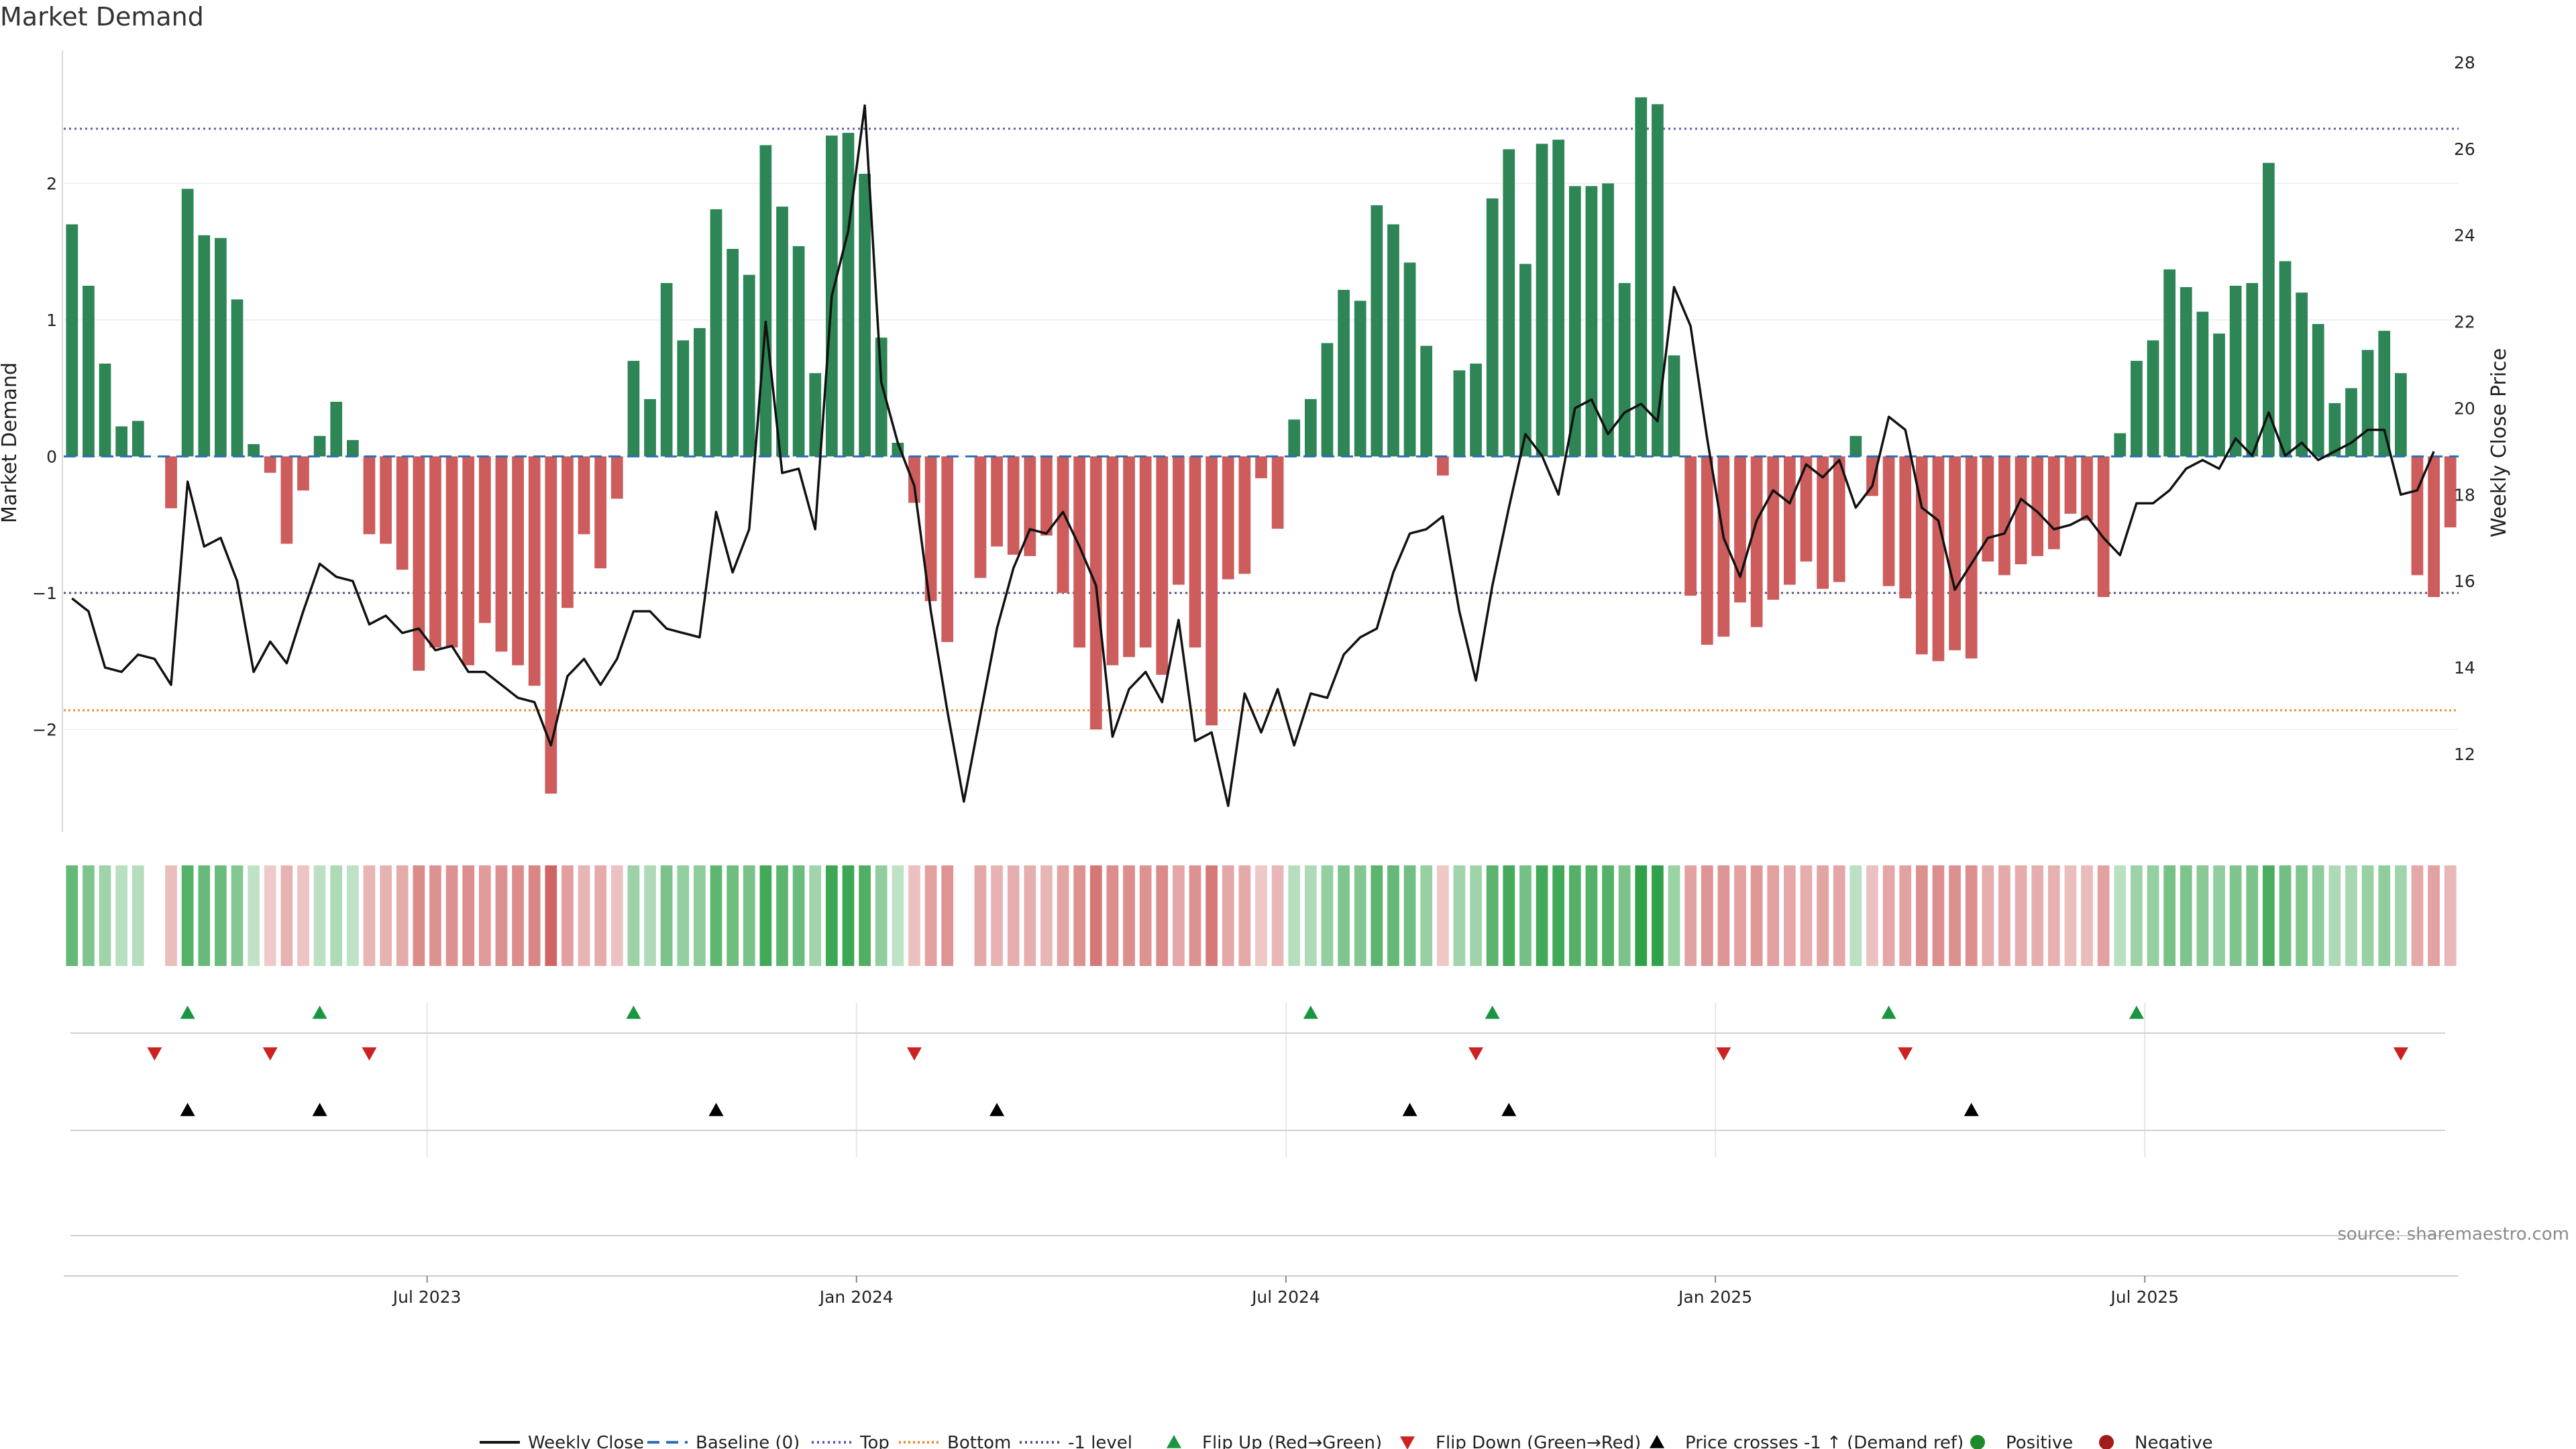 The height and width of the screenshot is (1449, 2576). Describe the element at coordinates (874, 1441) in the screenshot. I see `legend-label: Top` at that location.